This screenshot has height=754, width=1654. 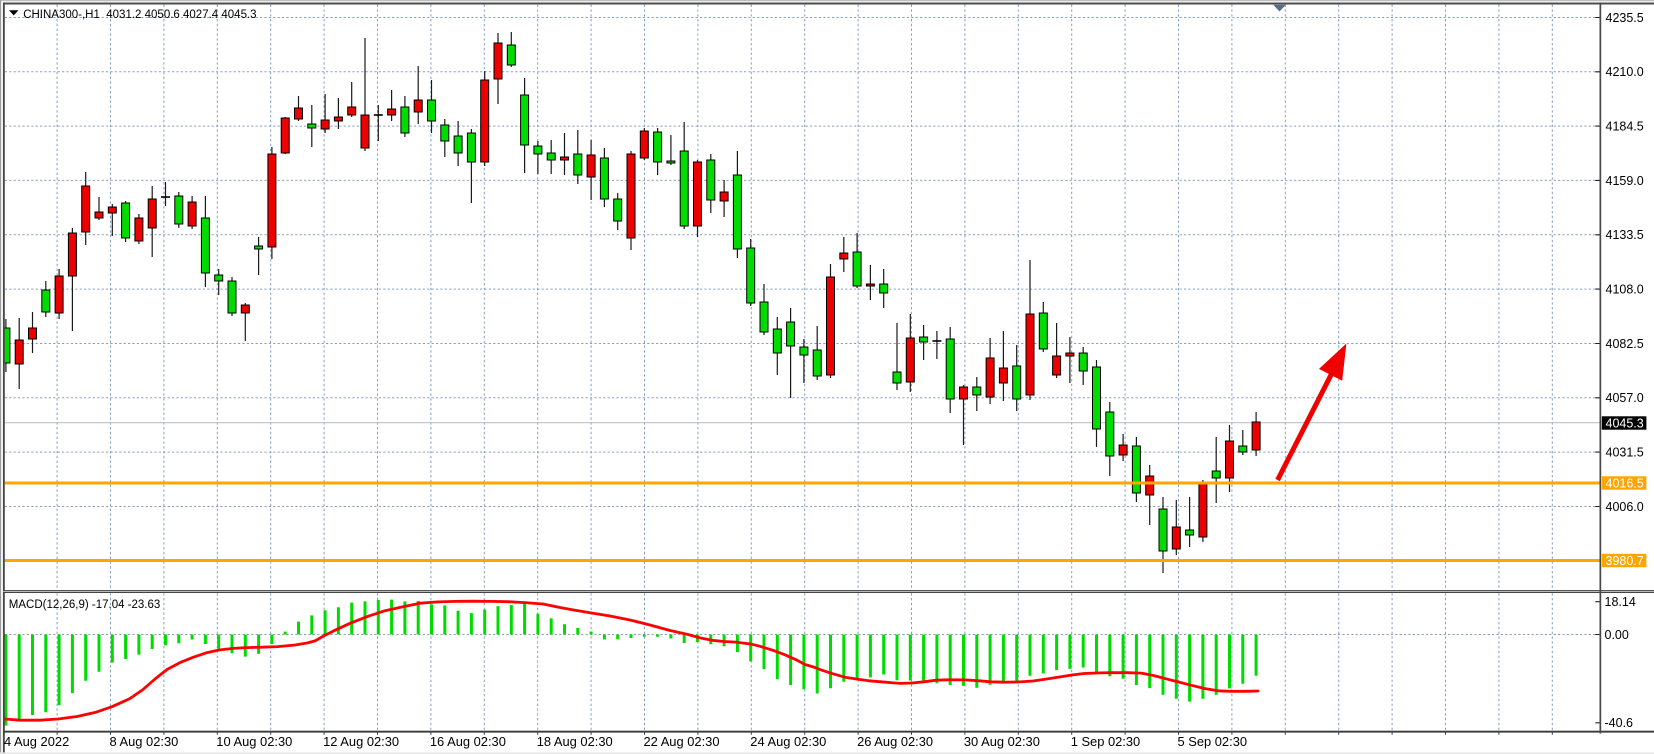 I want to click on svg-text: 0.00, so click(x=1617, y=635).